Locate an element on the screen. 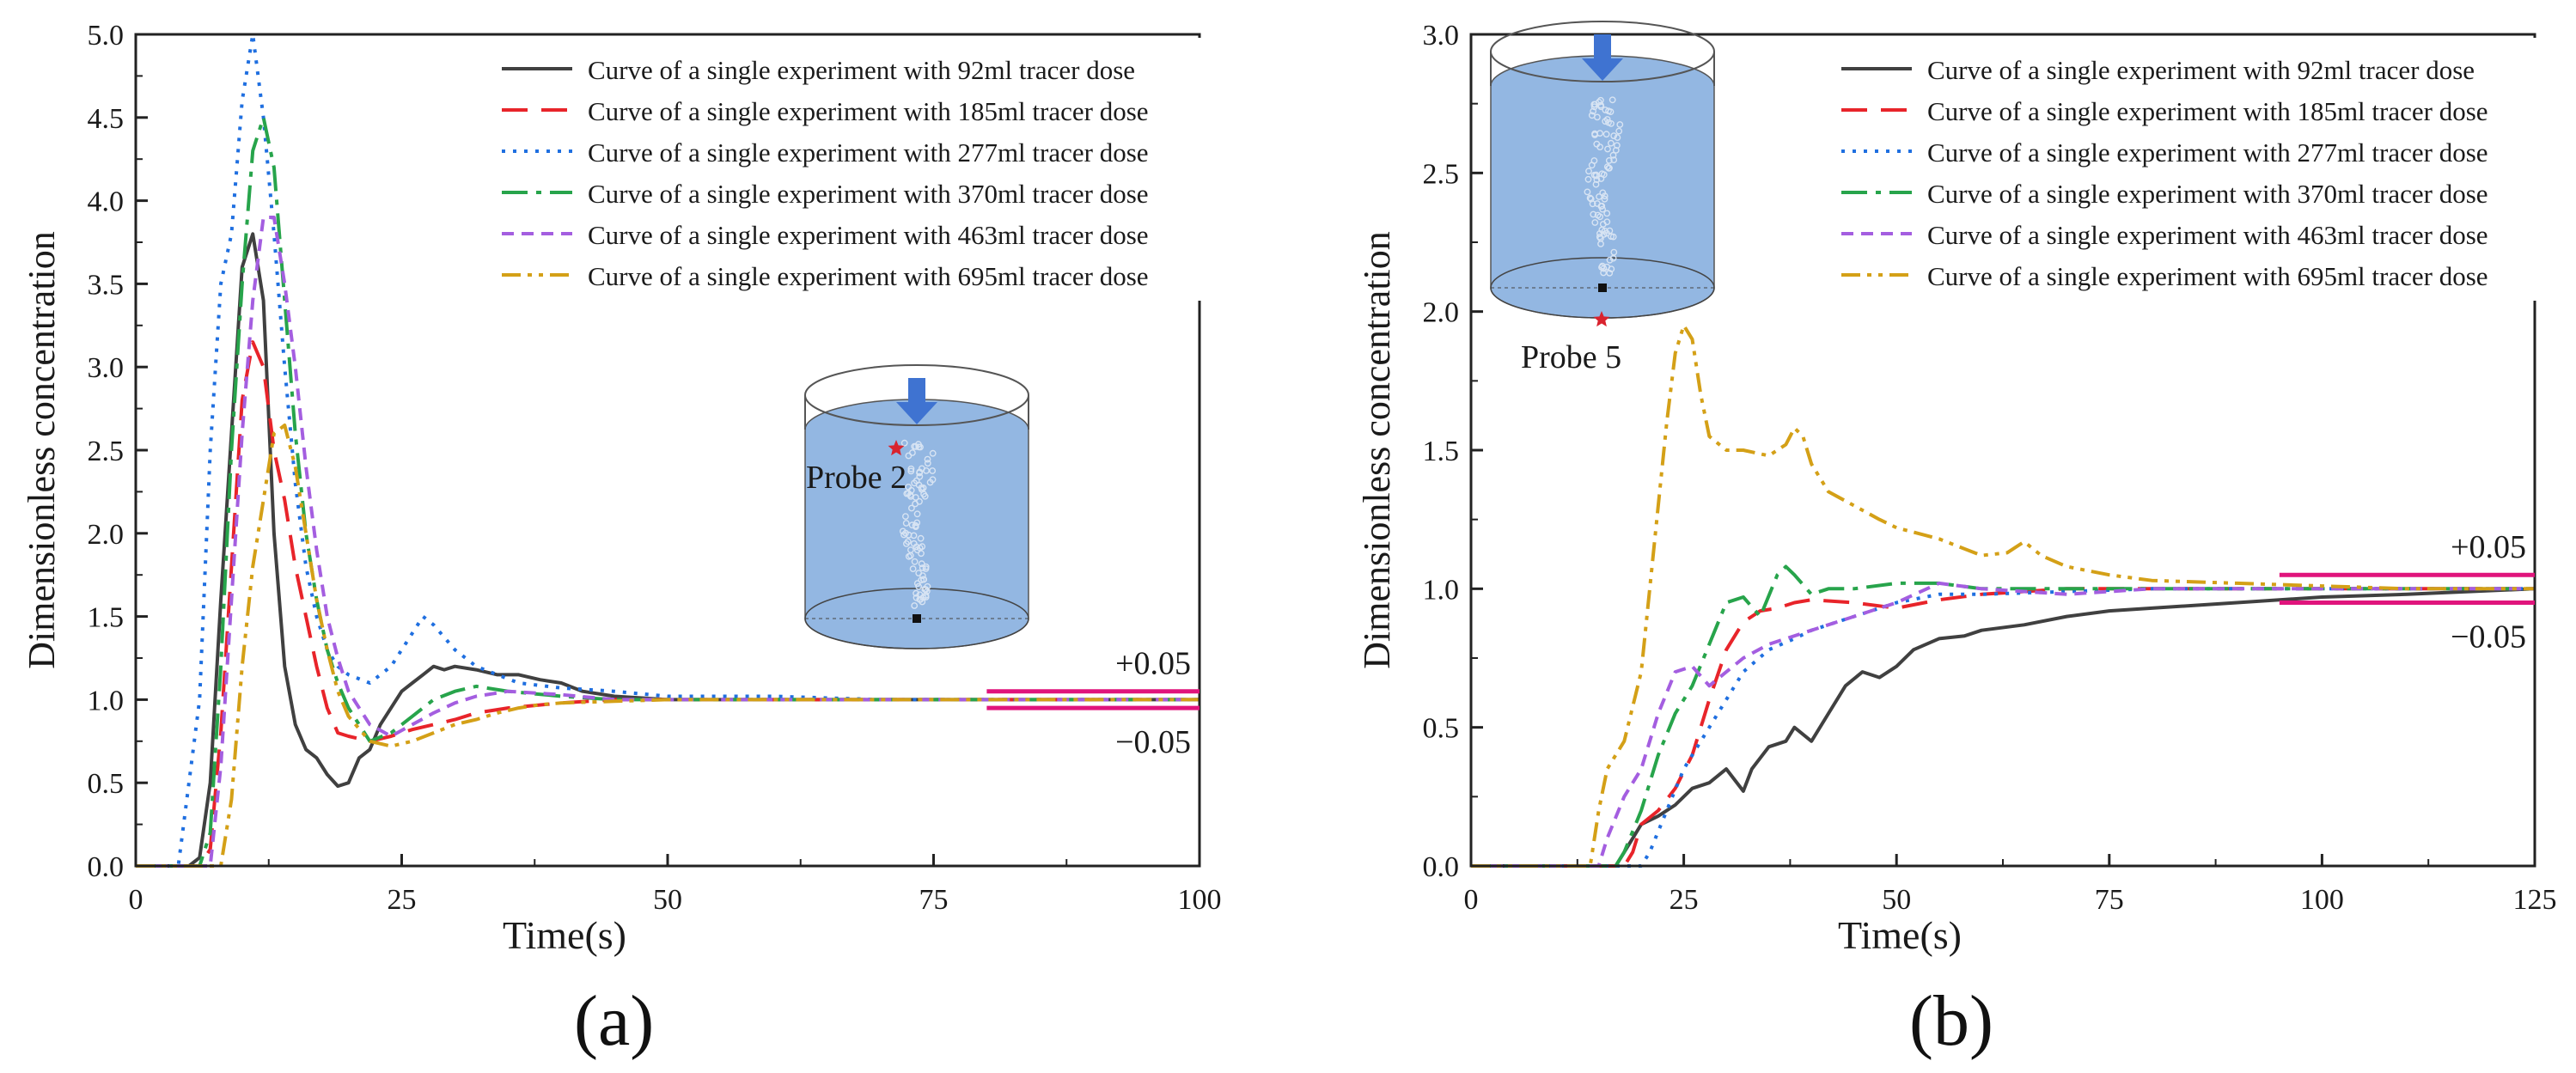 This screenshot has width=2576, height=1073. tolerance-lower-label-a: −0.05 is located at coordinates (1153, 742).